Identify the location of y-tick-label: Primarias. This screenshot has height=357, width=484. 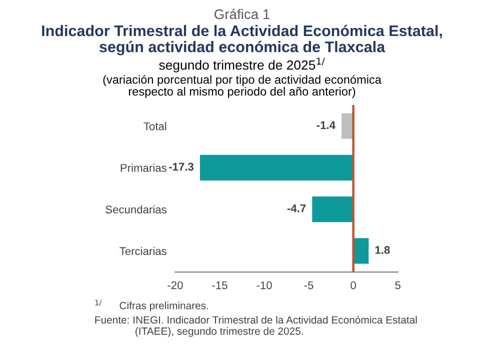
(143, 168).